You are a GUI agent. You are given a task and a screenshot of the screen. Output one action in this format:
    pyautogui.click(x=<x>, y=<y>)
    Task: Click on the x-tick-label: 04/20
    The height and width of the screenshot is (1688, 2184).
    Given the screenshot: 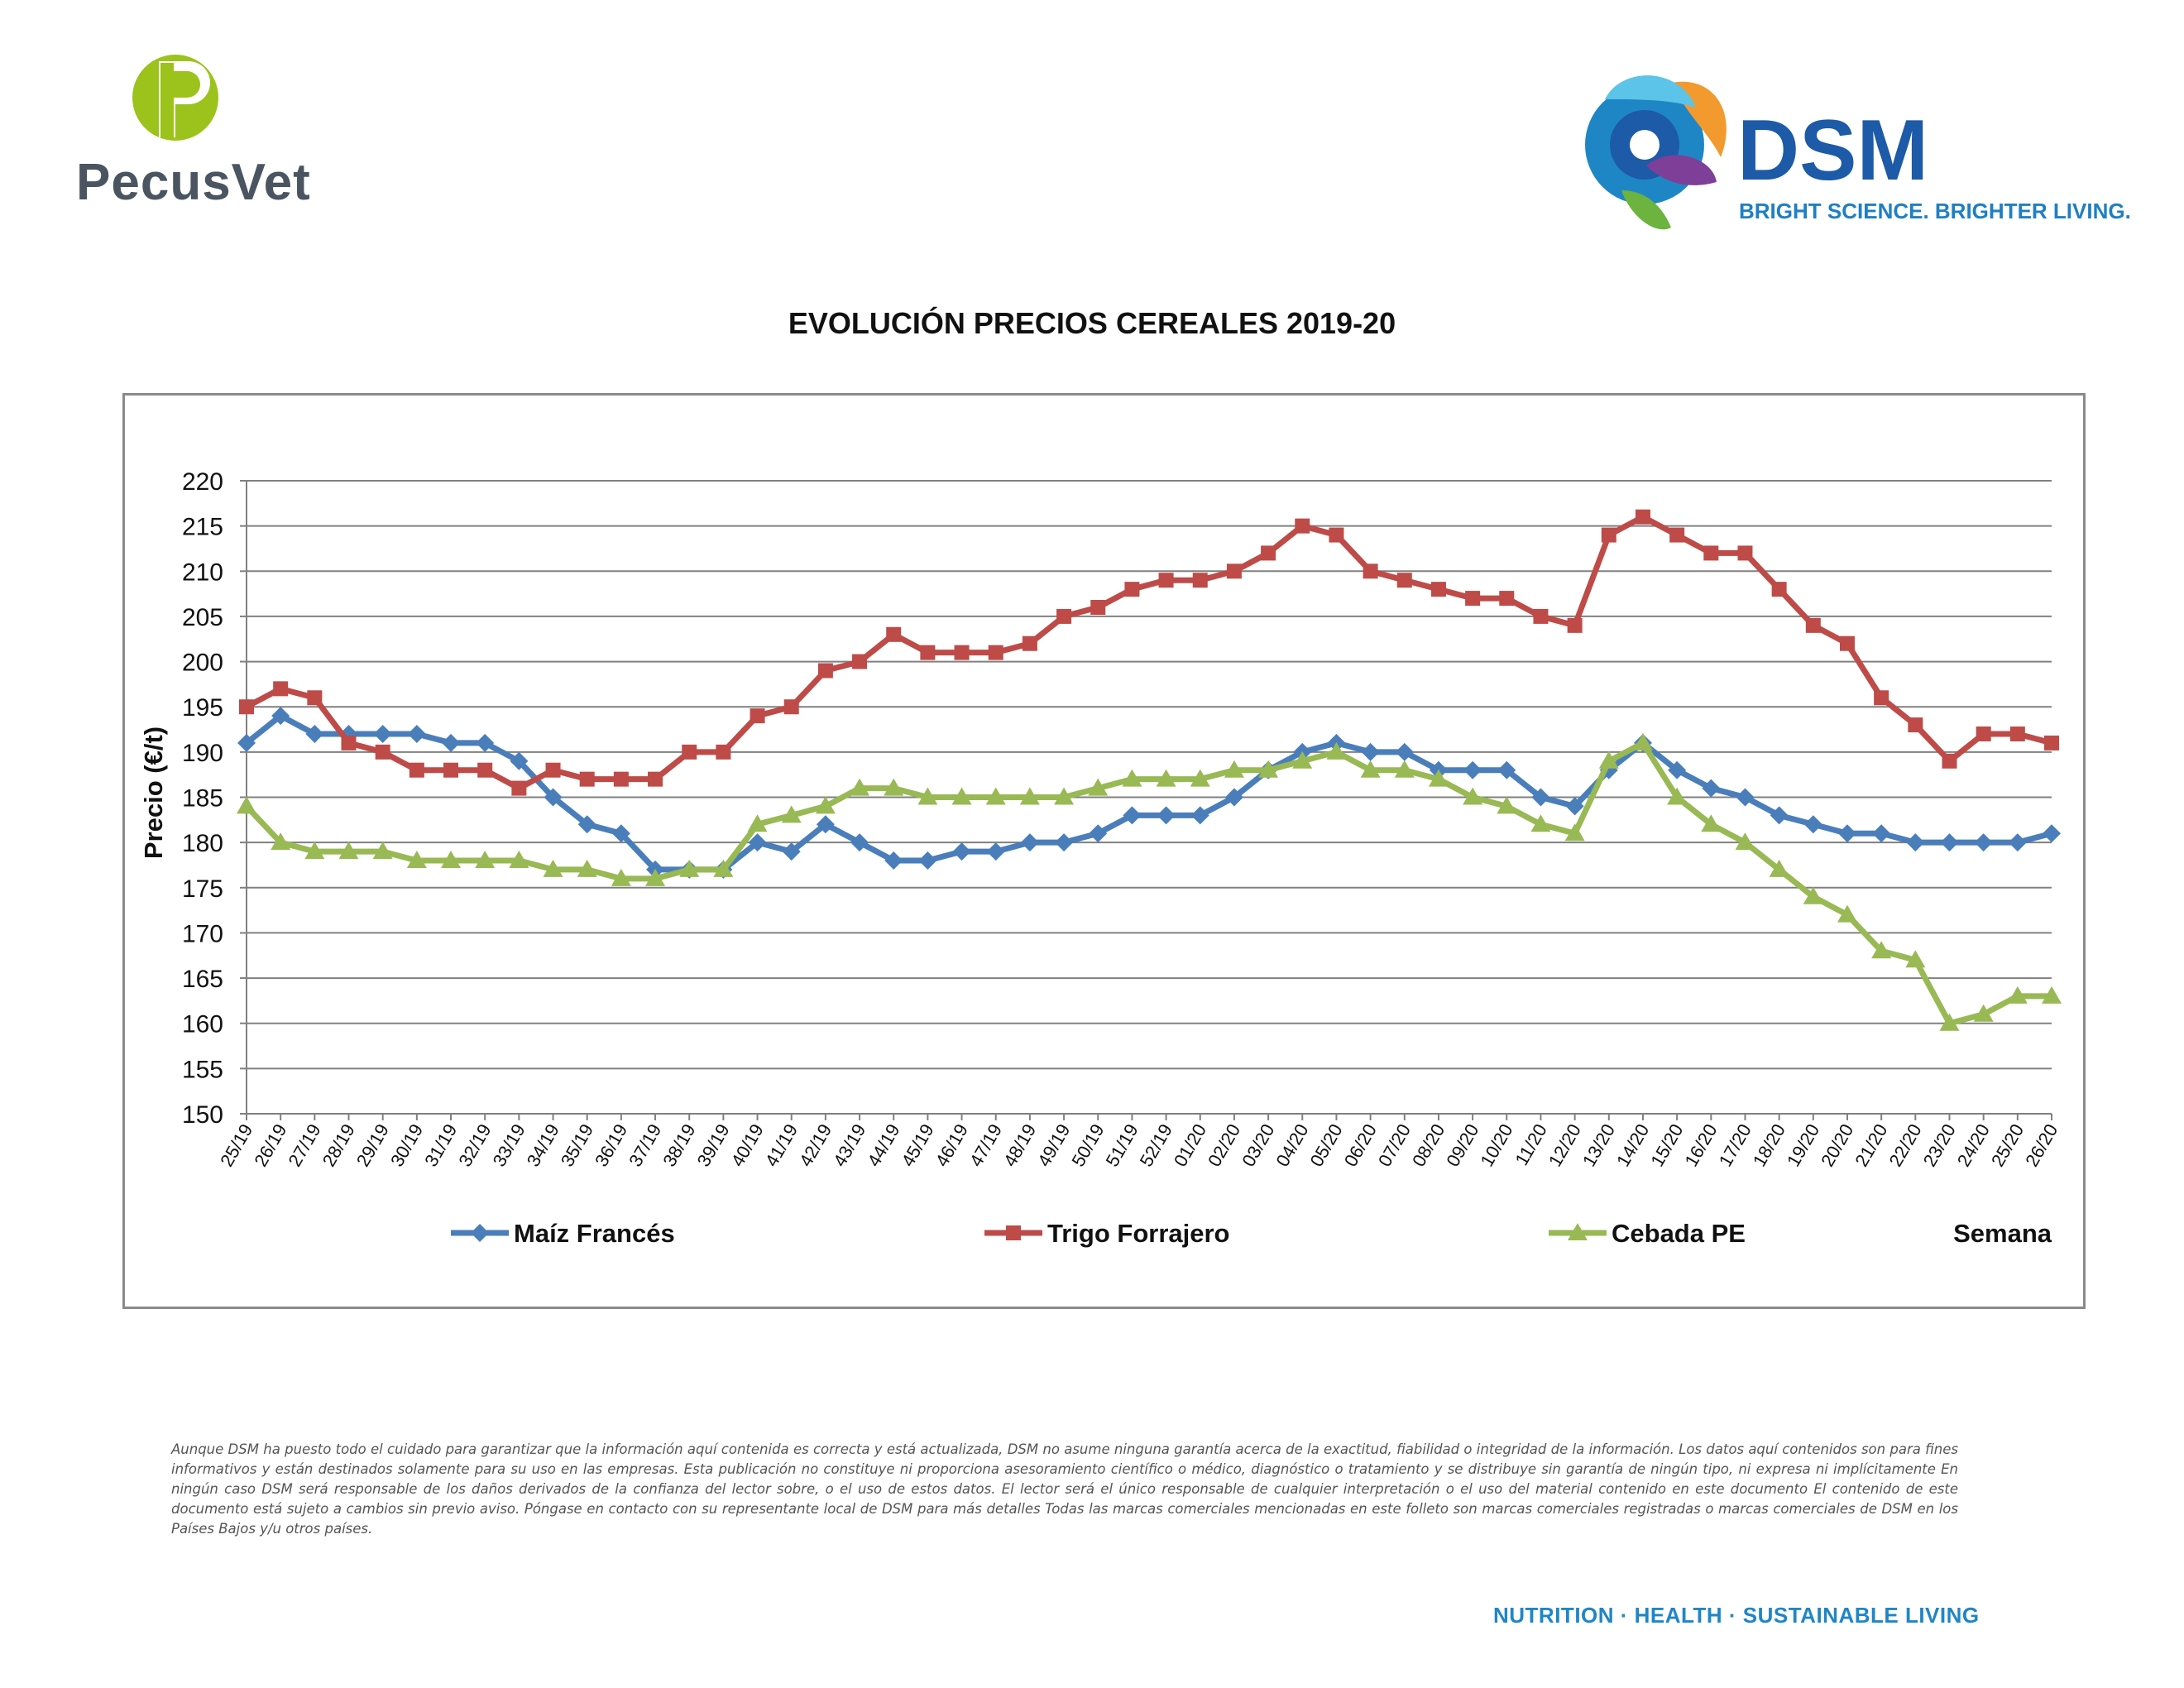 What is the action you would take?
    pyautogui.click(x=1292, y=1145)
    